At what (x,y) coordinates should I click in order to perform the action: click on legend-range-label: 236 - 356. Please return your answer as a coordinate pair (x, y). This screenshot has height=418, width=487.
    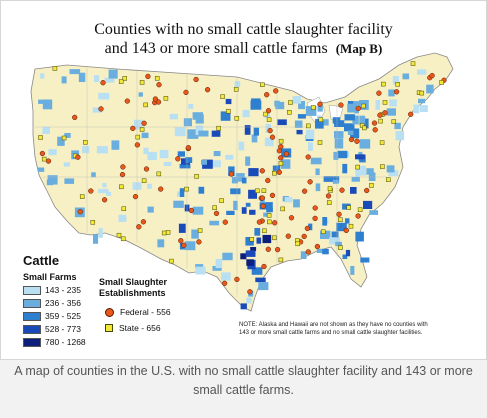
    Looking at the image, I should click on (63, 303).